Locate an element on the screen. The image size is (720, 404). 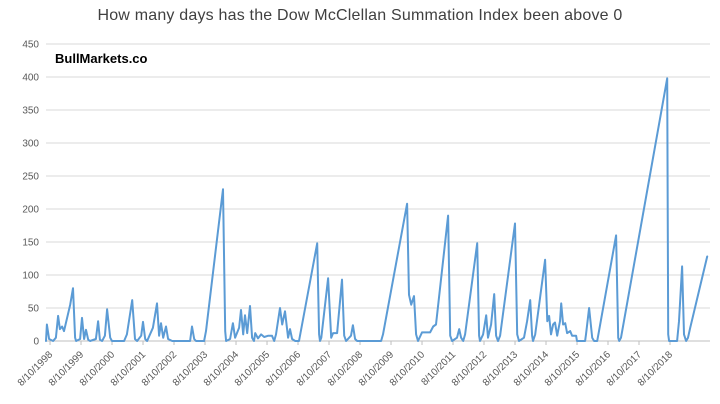
y-axis-tick-label: 100 is located at coordinates (30, 276).